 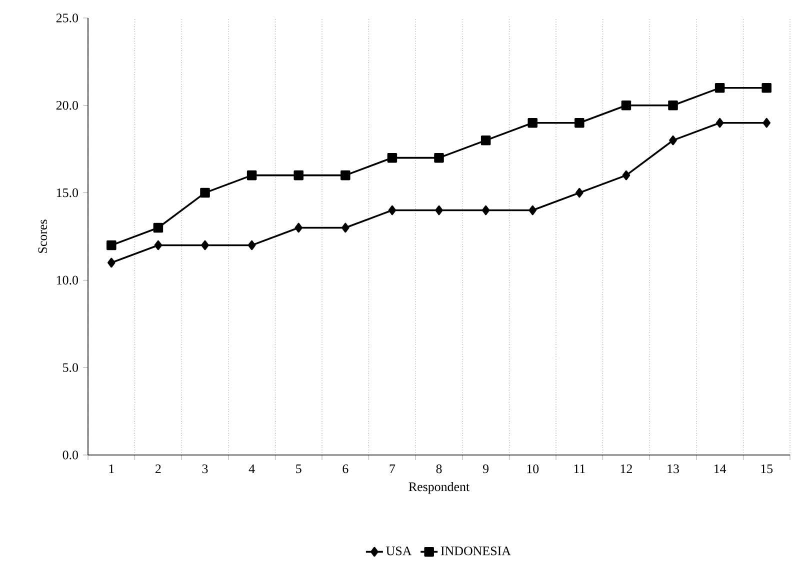 I want to click on x-tick-label: 6, so click(x=345, y=469).